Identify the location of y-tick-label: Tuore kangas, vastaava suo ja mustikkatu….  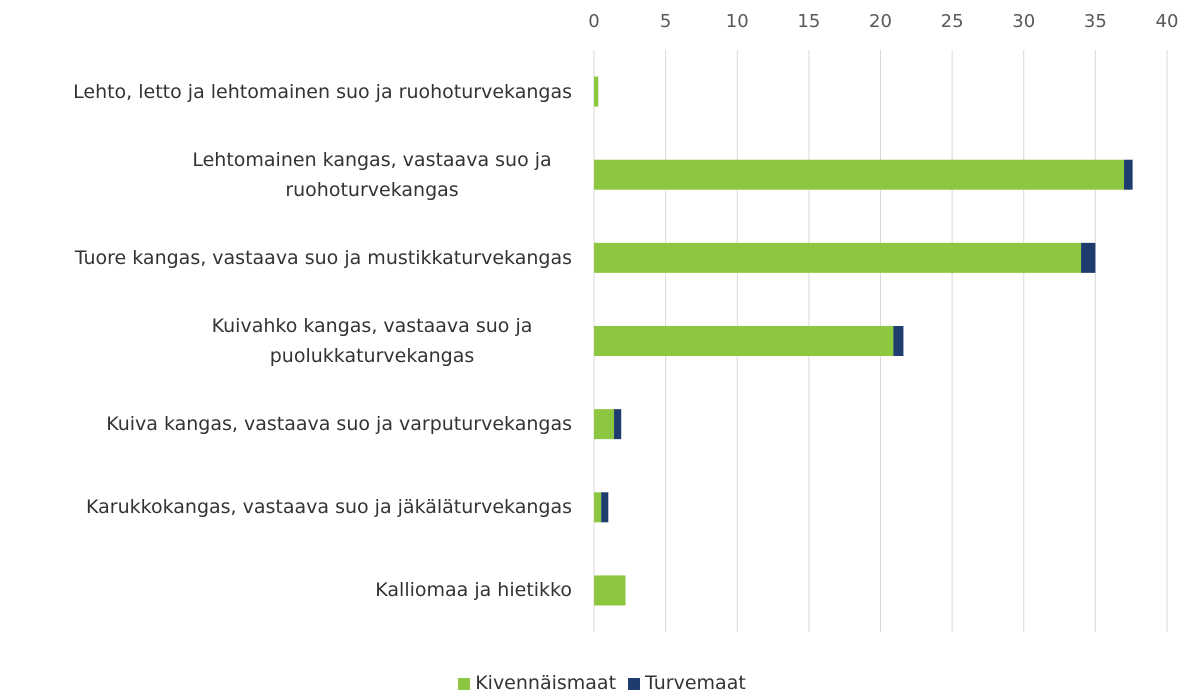
(323, 258).